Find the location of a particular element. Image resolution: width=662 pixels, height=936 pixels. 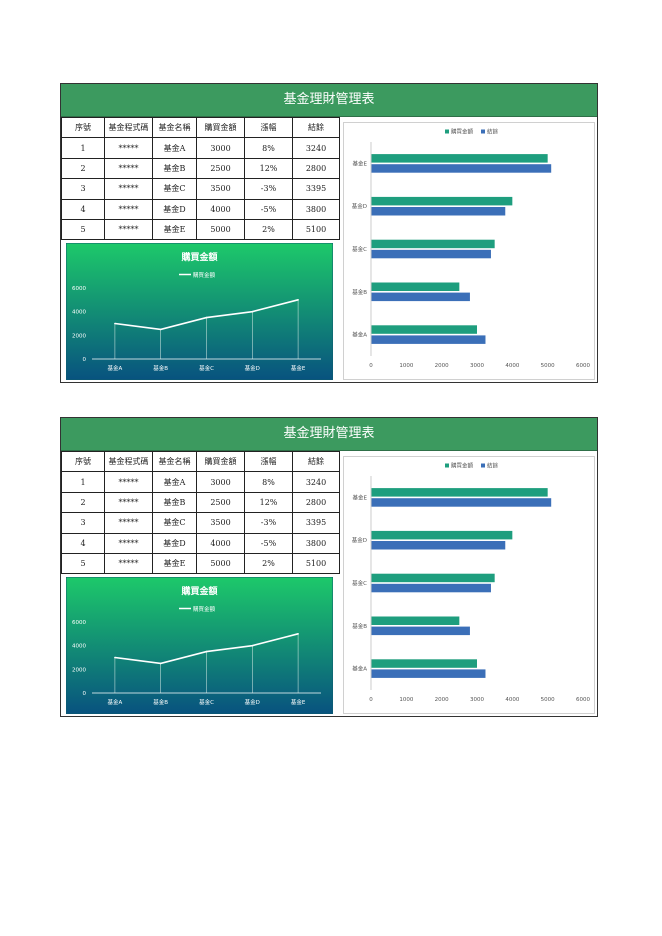

table-cell: 2800 is located at coordinates (316, 168).